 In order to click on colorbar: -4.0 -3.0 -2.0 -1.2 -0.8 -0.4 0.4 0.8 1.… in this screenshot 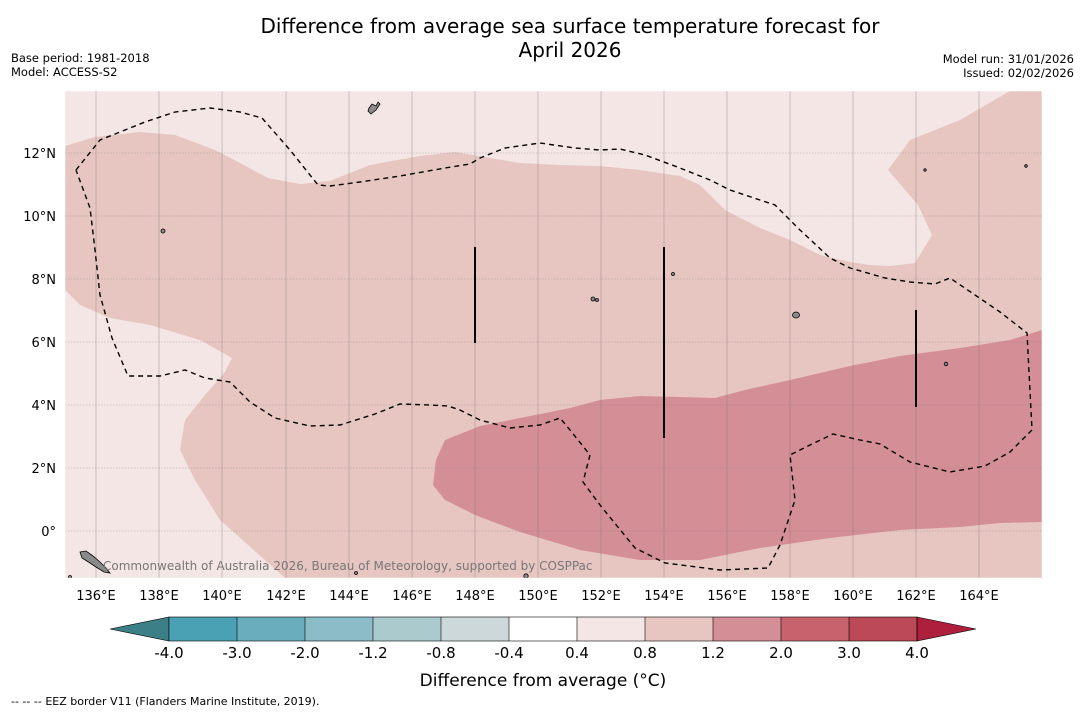, I will do `click(543, 653)`.